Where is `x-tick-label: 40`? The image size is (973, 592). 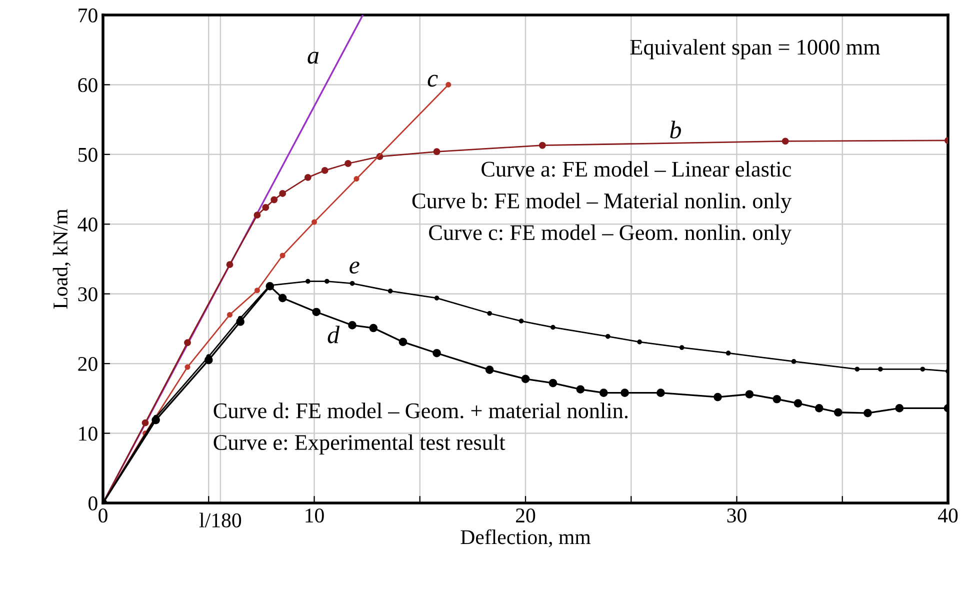
x-tick-label: 40 is located at coordinates (948, 515).